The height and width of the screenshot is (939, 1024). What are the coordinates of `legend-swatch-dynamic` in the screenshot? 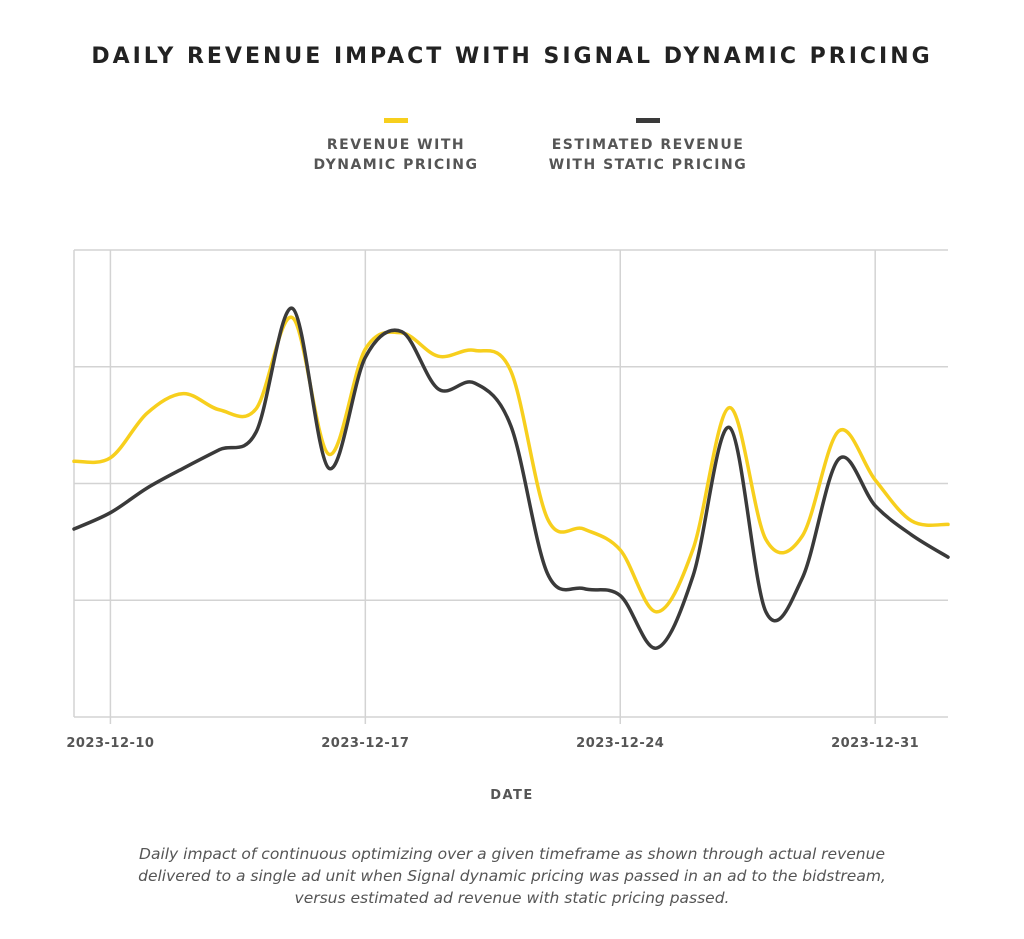 It's located at (396, 120).